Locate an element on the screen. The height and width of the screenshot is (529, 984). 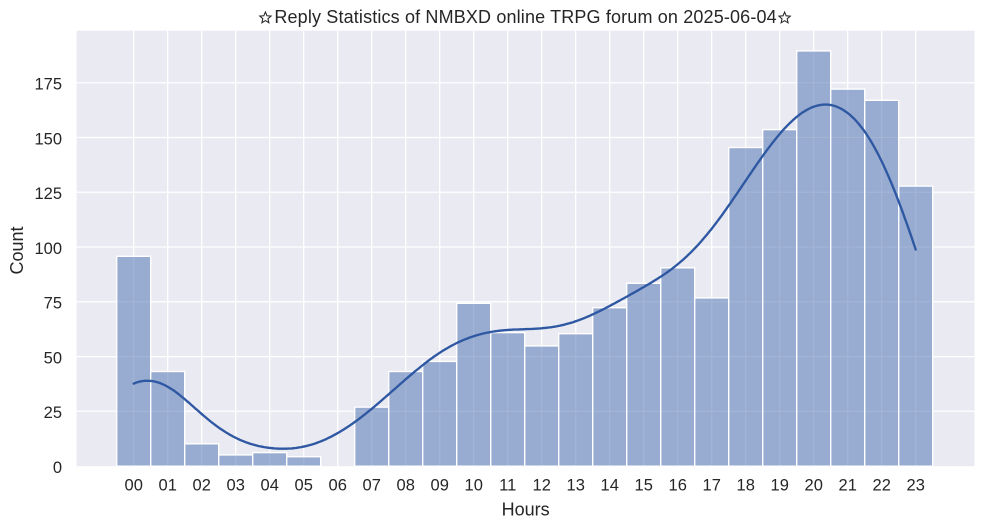
svg-text: Count is located at coordinates (17, 250).